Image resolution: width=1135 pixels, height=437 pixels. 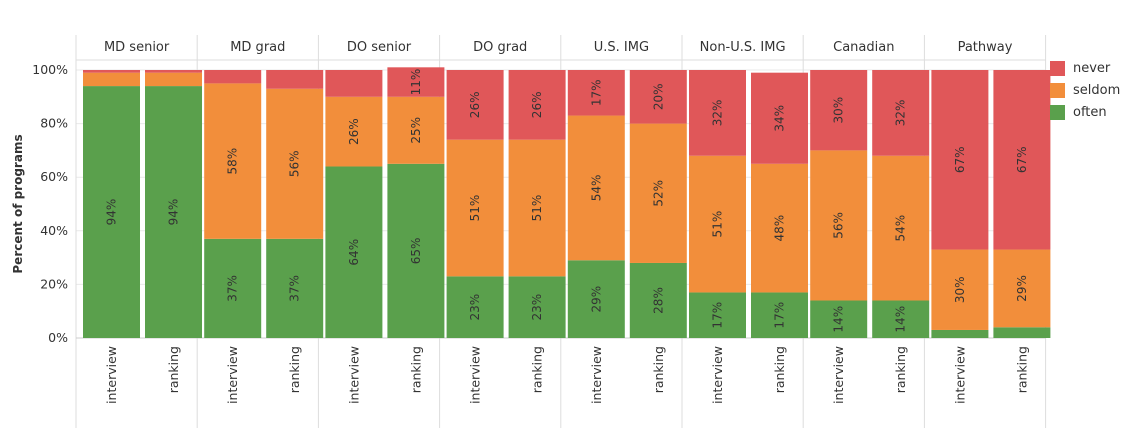 I want to click on data-label: 52%, so click(x=658, y=193).